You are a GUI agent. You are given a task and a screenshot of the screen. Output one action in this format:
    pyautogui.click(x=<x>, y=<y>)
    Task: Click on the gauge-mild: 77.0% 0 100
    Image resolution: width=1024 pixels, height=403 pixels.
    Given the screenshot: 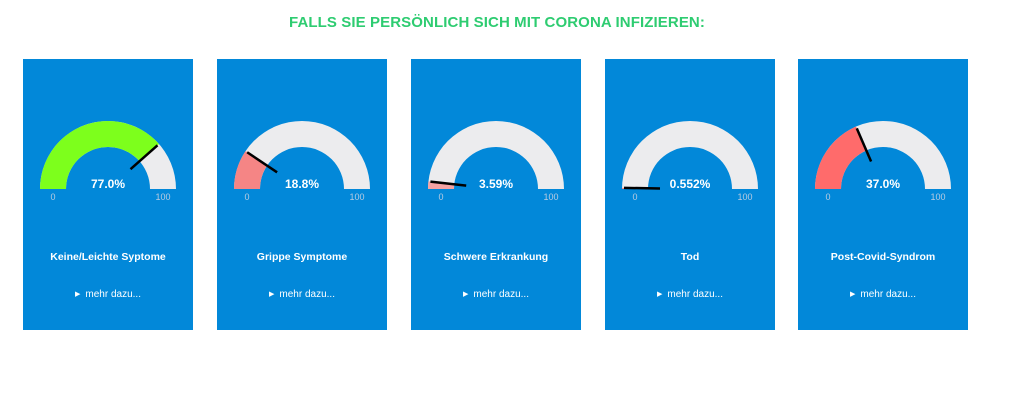 What is the action you would take?
    pyautogui.click(x=108, y=161)
    